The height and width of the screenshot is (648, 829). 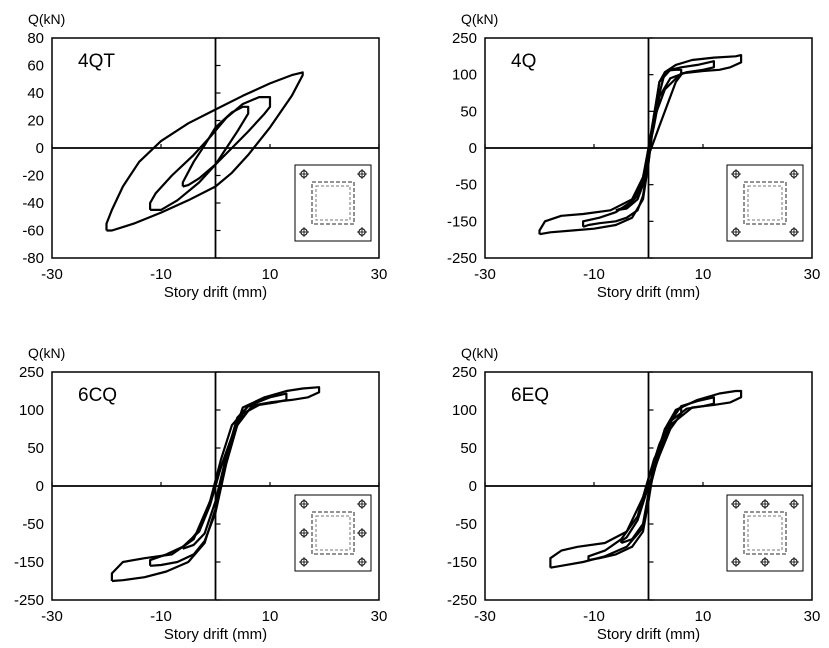 What do you see at coordinates (97, 395) in the screenshot?
I see `panel-label: 6CQ` at bounding box center [97, 395].